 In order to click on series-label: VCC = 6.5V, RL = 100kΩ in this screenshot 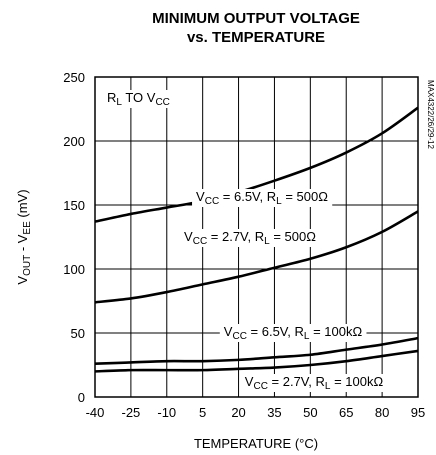, I will do `click(293, 333)`.